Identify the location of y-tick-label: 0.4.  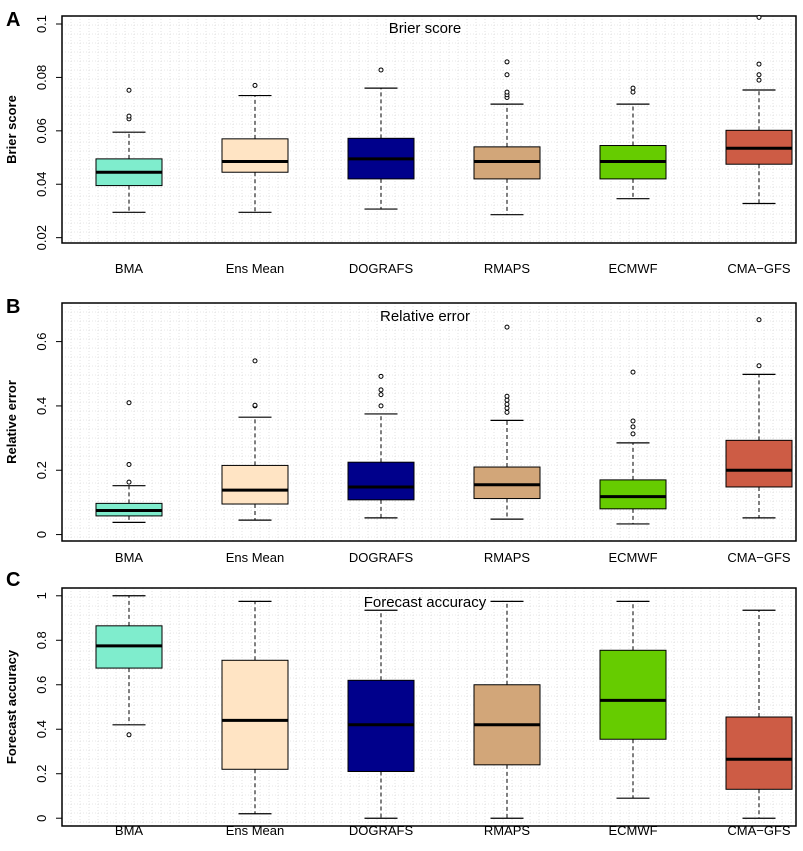
(41, 406).